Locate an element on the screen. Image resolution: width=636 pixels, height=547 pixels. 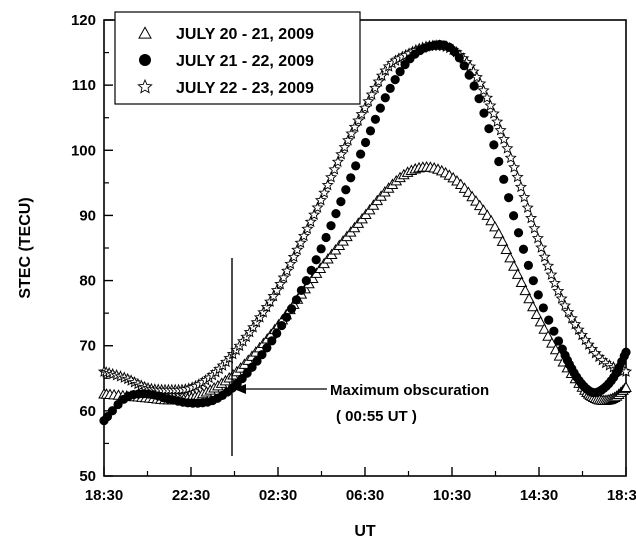
legend-label-july-20-21: JULY 20 - 21, 2009 is located at coordinates (245, 34).